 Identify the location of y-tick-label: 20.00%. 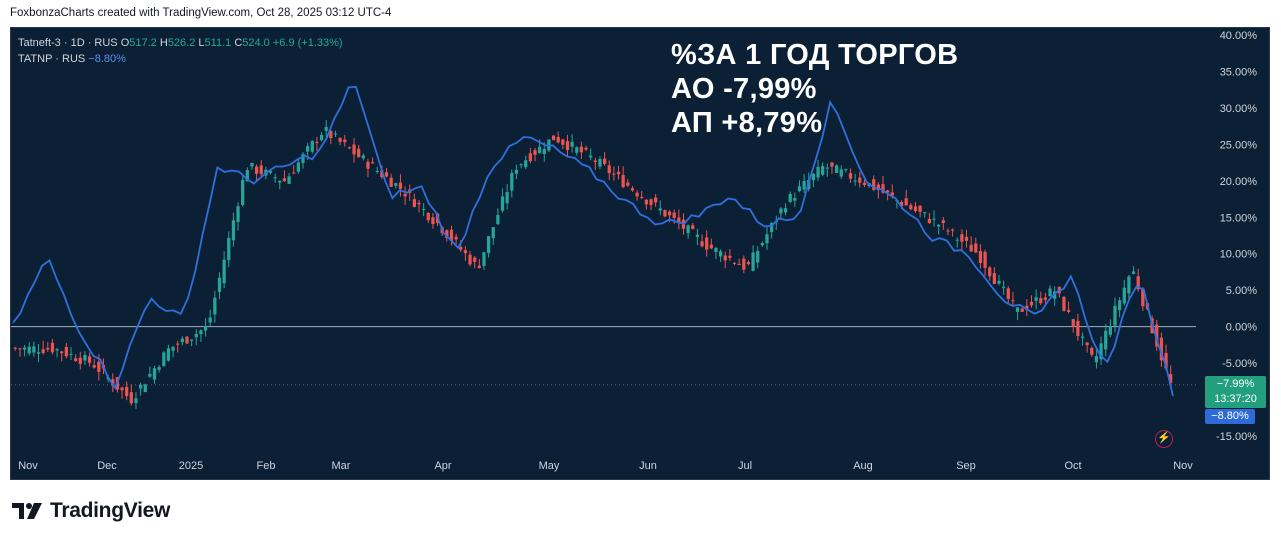
(1239, 182).